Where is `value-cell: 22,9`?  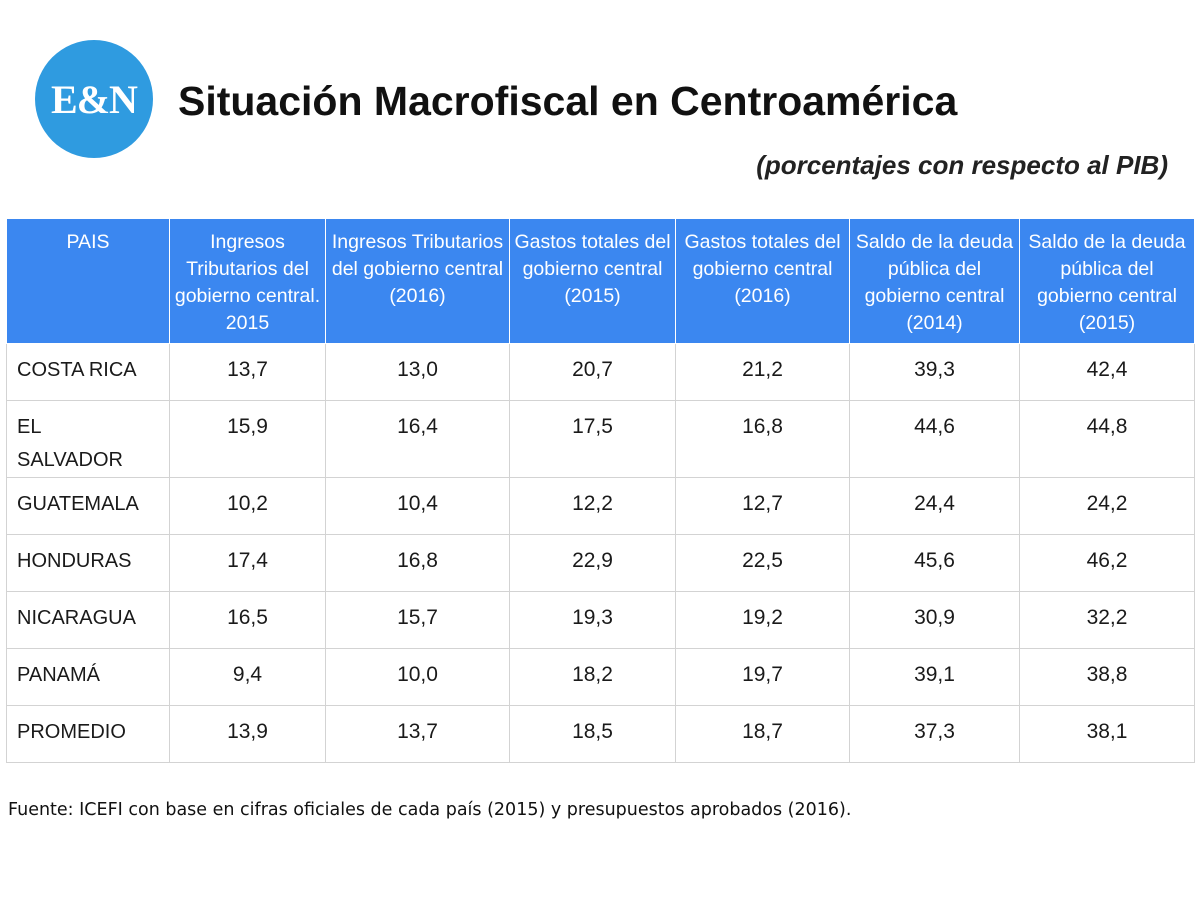 value-cell: 22,9 is located at coordinates (592, 563).